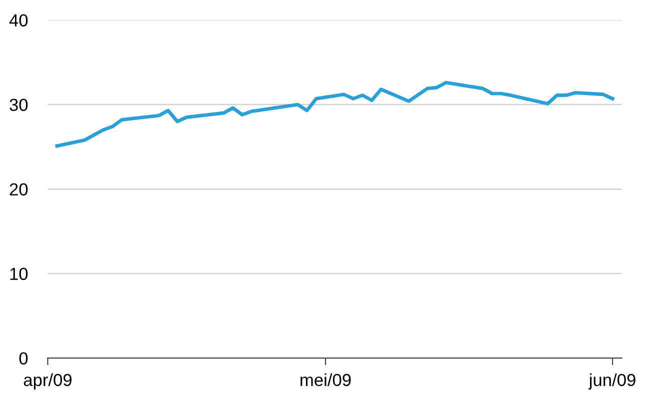 This screenshot has width=645, height=401. What do you see at coordinates (18, 20) in the screenshot?
I see `y-tick-label: 40` at bounding box center [18, 20].